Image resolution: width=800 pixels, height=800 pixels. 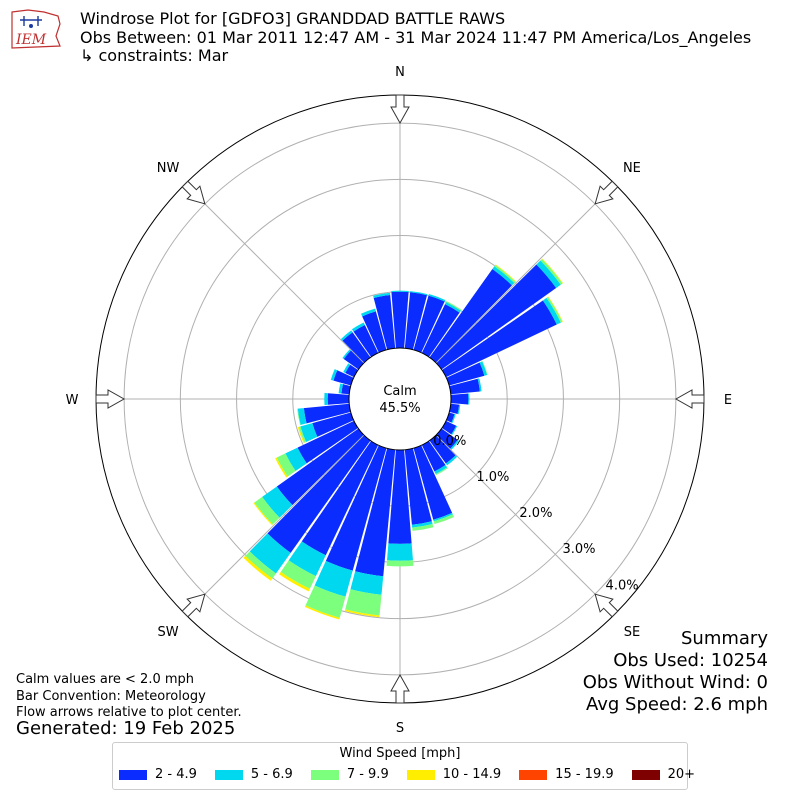 I want to click on legend-label: 5 - 6.9, so click(x=271, y=774).